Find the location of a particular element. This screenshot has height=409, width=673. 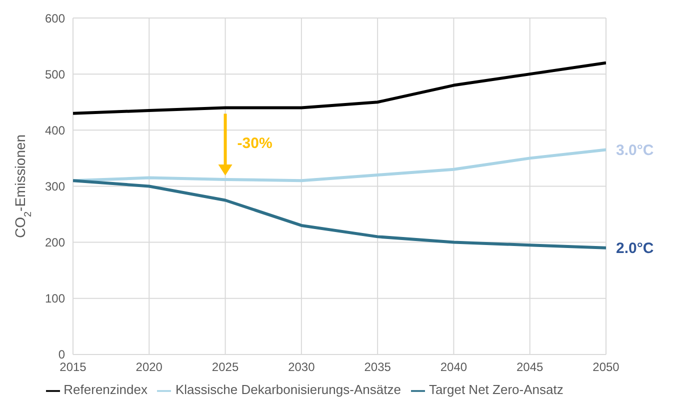

x-tick-label: 2030 is located at coordinates (302, 367).